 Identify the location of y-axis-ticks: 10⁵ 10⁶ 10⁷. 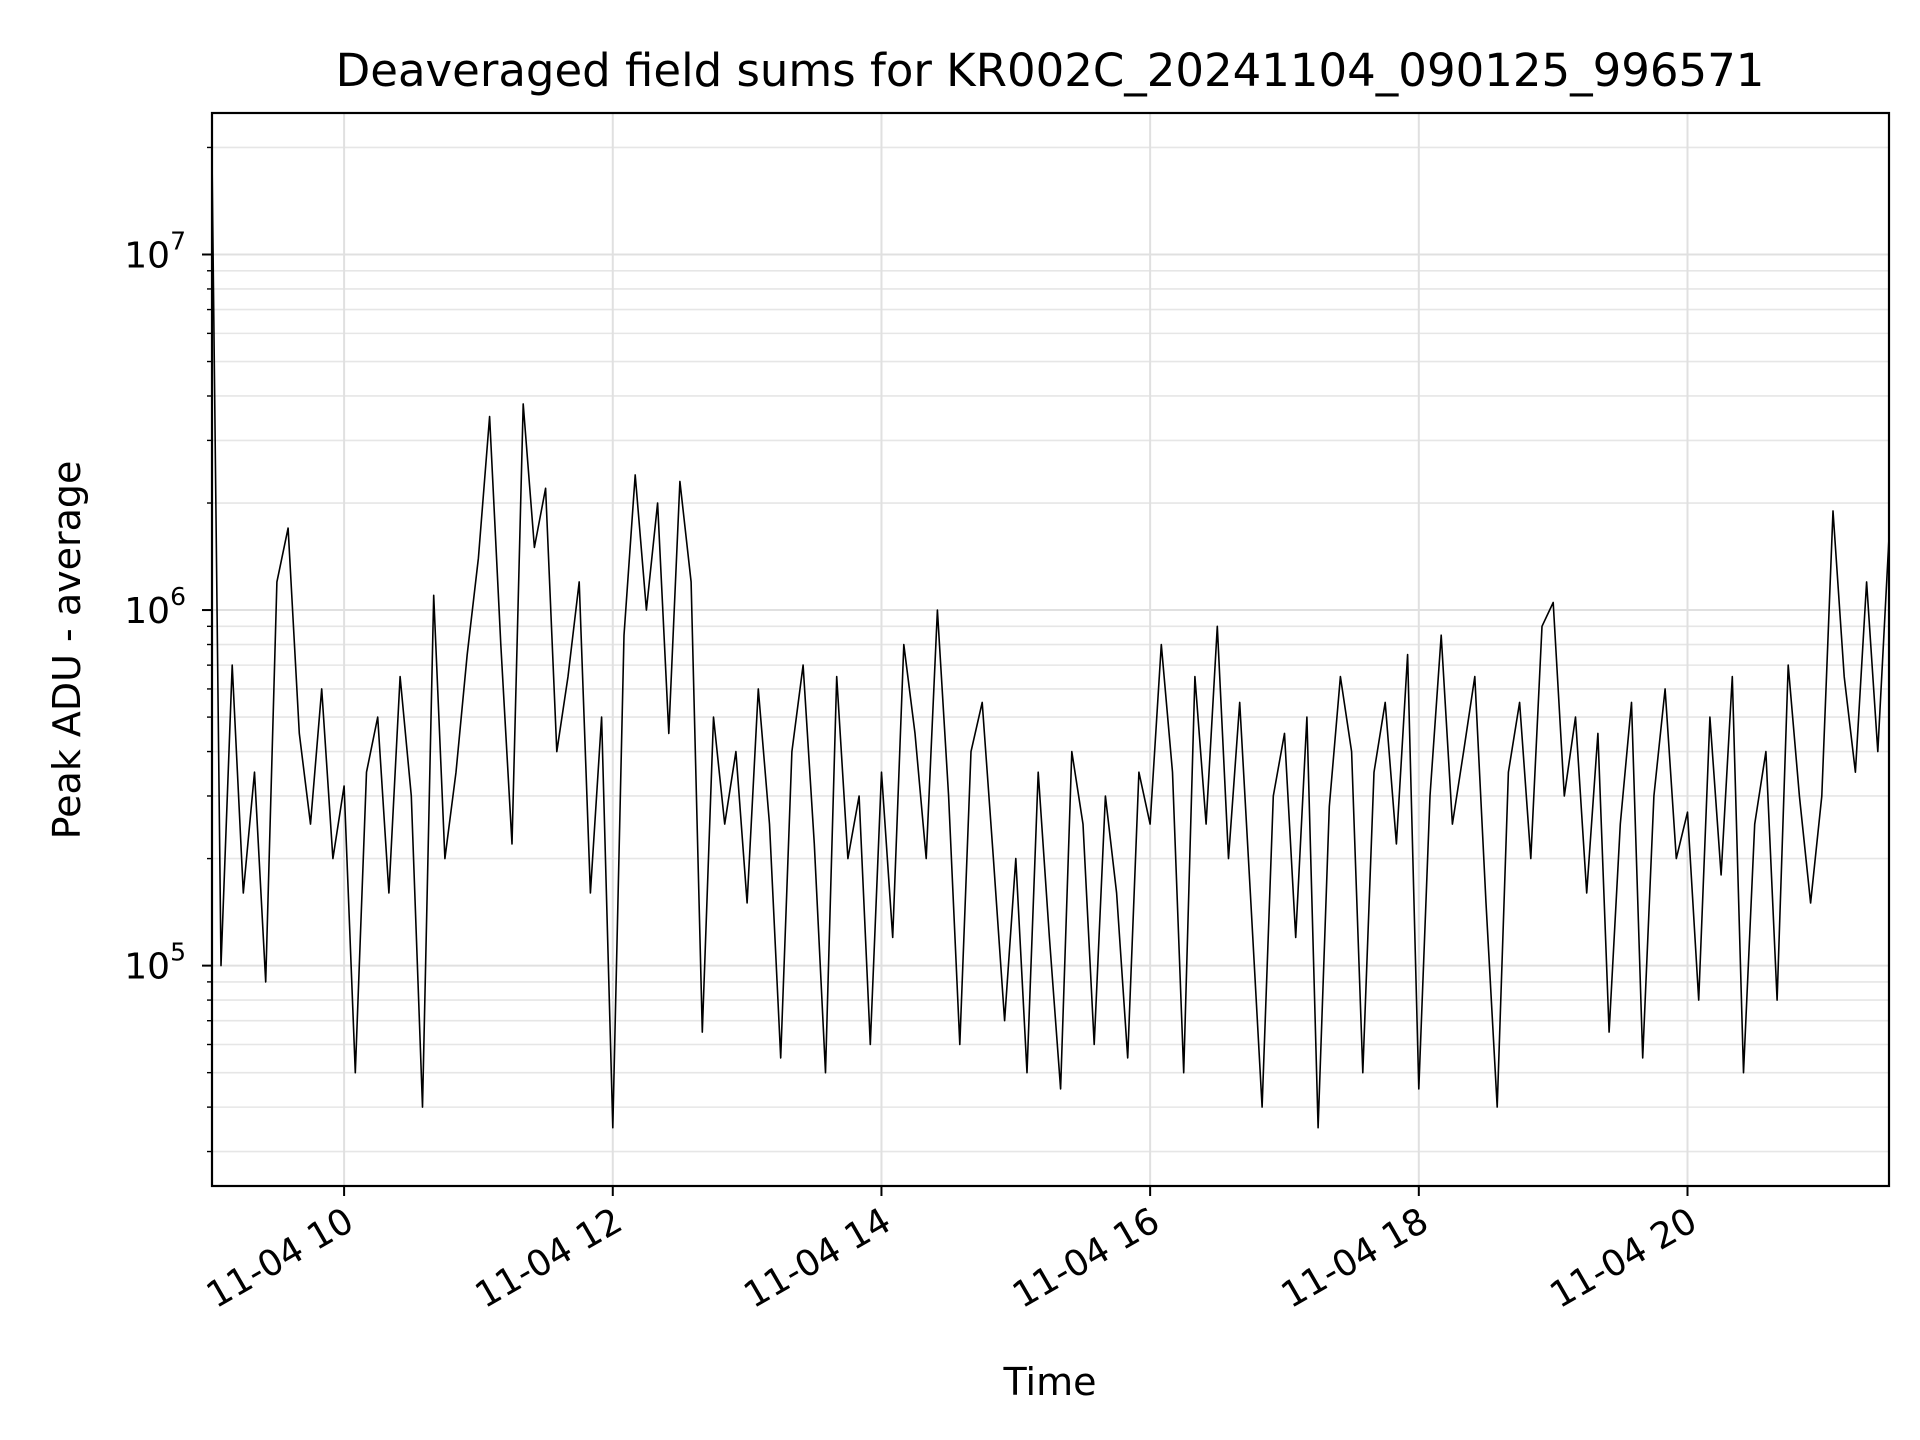
(168, 607).